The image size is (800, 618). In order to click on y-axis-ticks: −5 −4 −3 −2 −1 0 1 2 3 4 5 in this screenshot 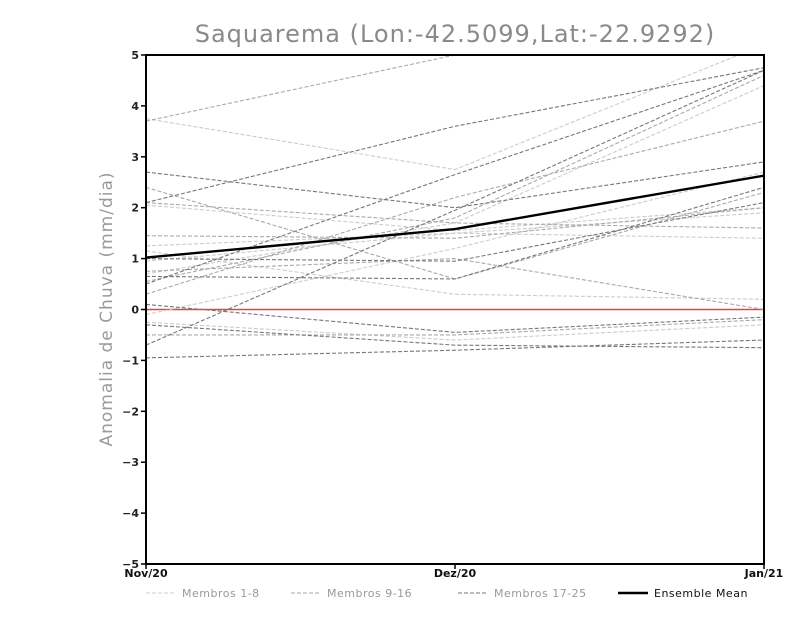, I will do `click(134, 310)`.